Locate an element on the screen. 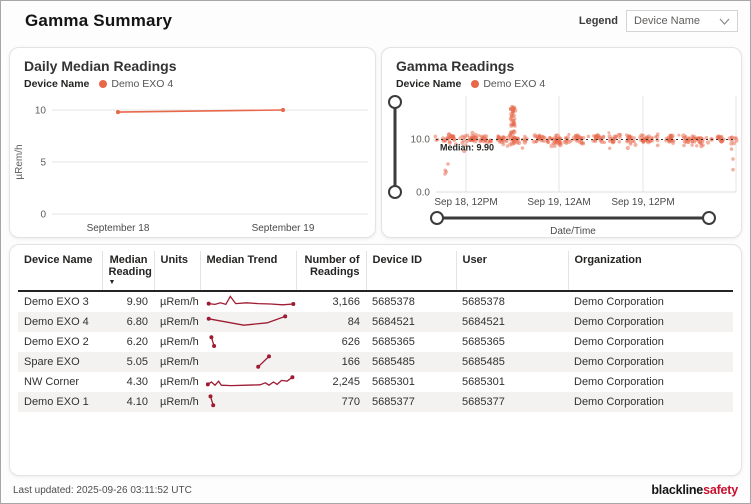 Image resolution: width=751 pixels, height=504 pixels. legend-control: Legend Device Name is located at coordinates (658, 21).